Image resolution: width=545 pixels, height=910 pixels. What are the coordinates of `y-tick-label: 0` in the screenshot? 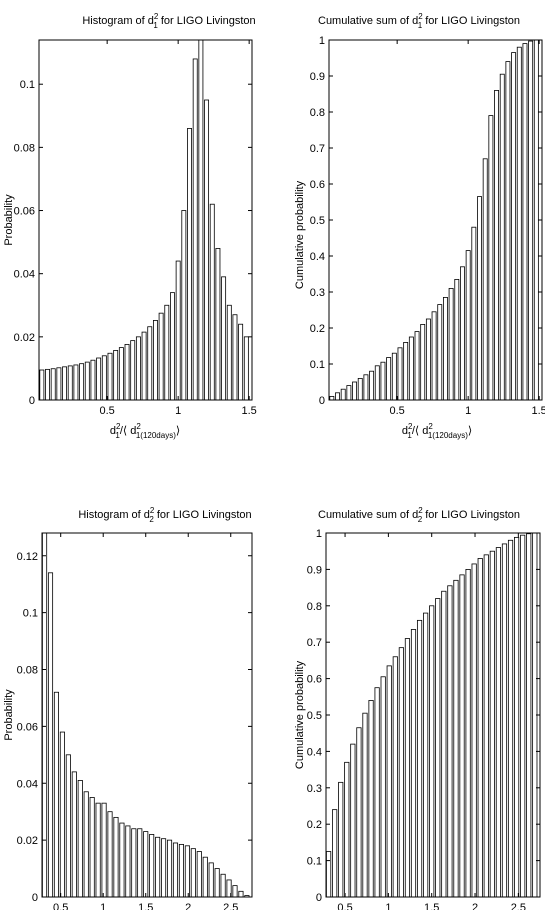 It's located at (322, 401).